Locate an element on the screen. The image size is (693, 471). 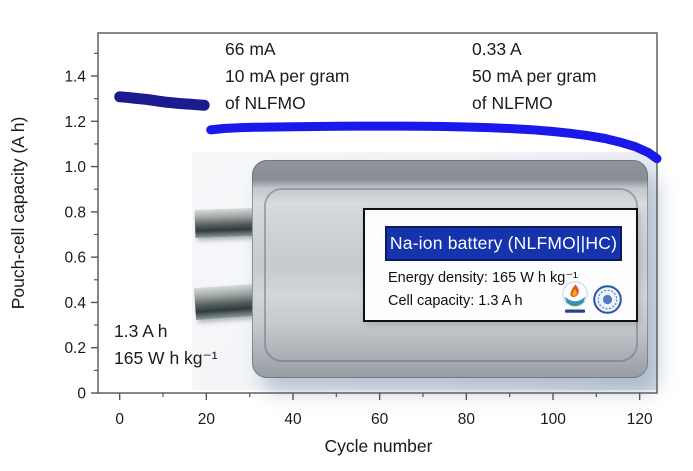
cell-label-banner: Na-ion battery (NLFMO||HC) is located at coordinates (503, 243).